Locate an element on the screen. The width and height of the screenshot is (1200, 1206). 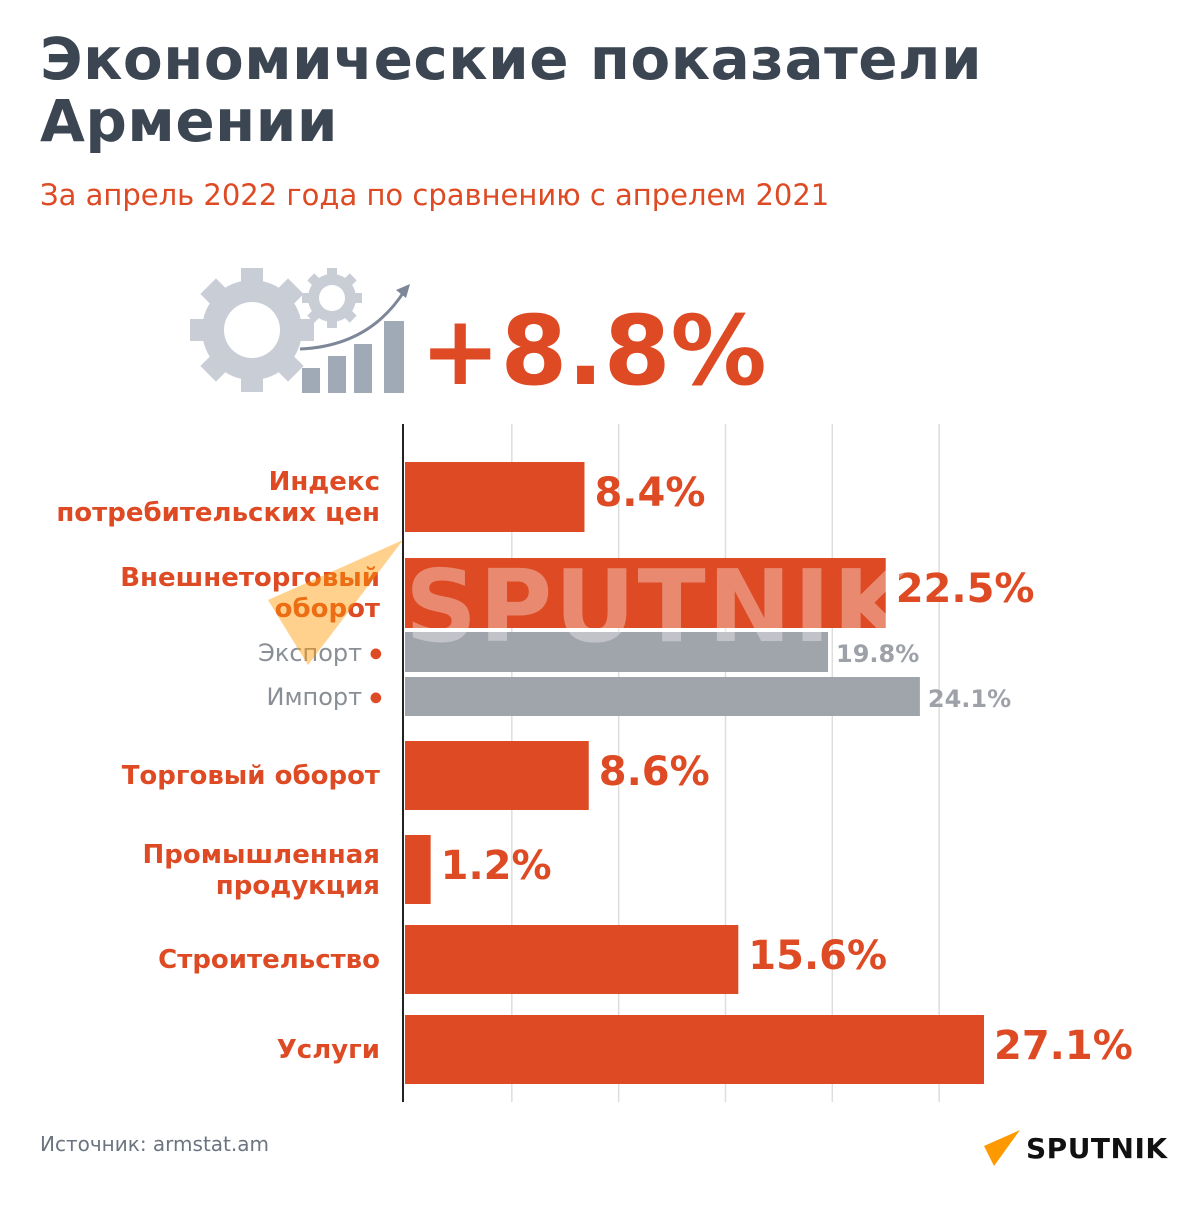
category-label-line: потребительских цен is located at coordinates (218, 513).